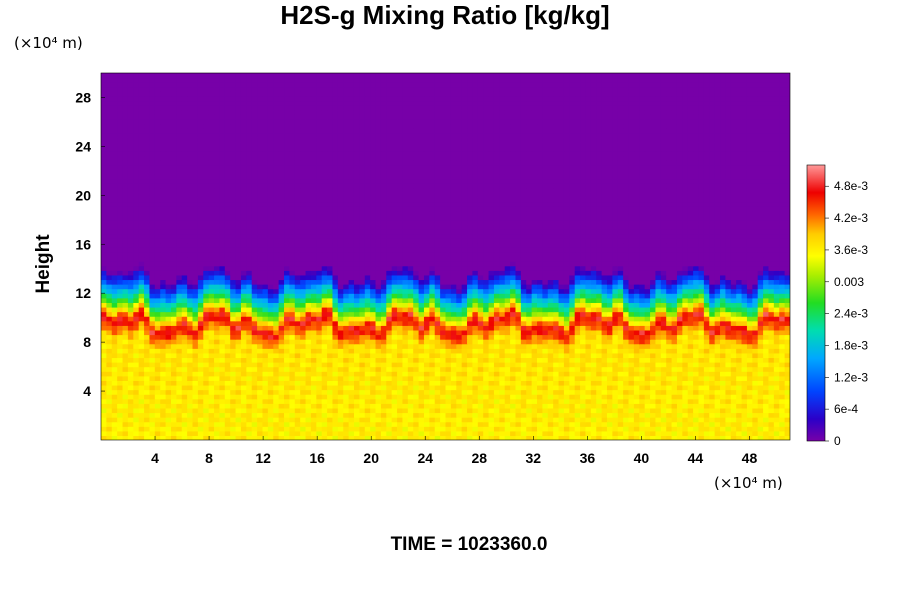  Describe the element at coordinates (48, 43) in the screenshot. I see `y-axis-unit: (×10⁴ m)` at that location.